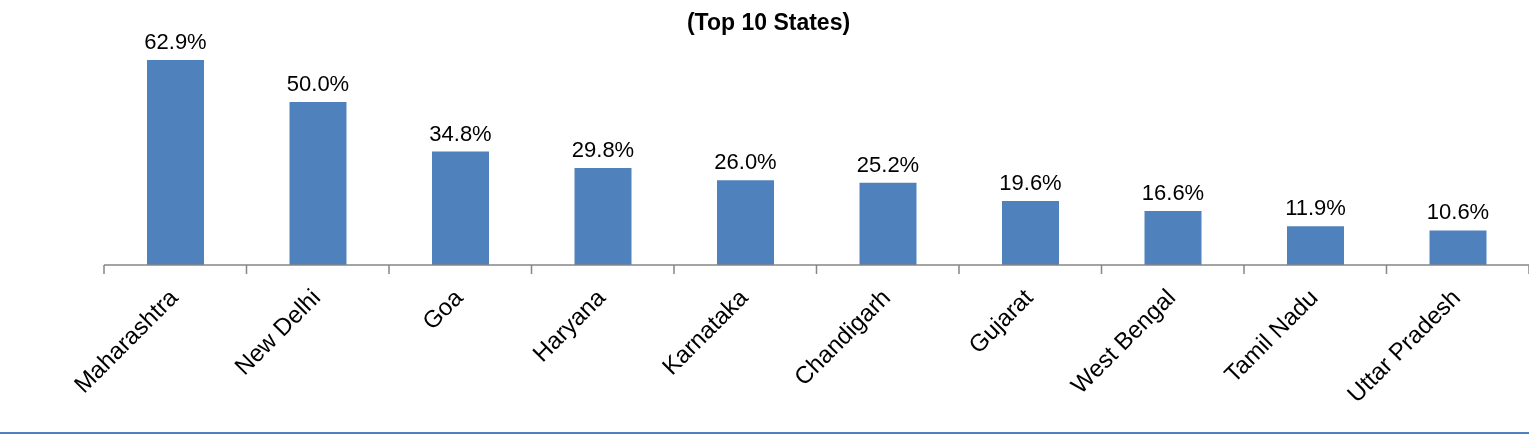 The width and height of the screenshot is (1537, 437). What do you see at coordinates (603, 149) in the screenshot?
I see `data-label: 29.8%` at bounding box center [603, 149].